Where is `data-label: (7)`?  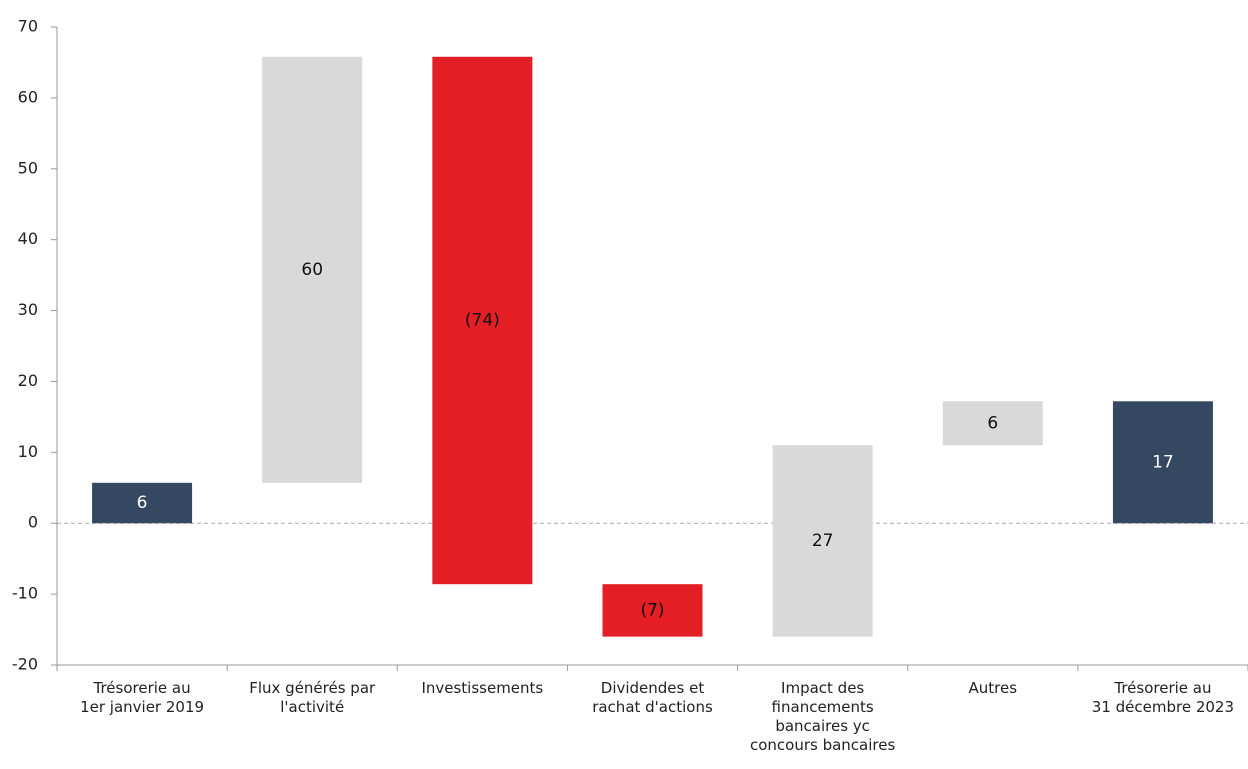
data-label: (7) is located at coordinates (652, 610).